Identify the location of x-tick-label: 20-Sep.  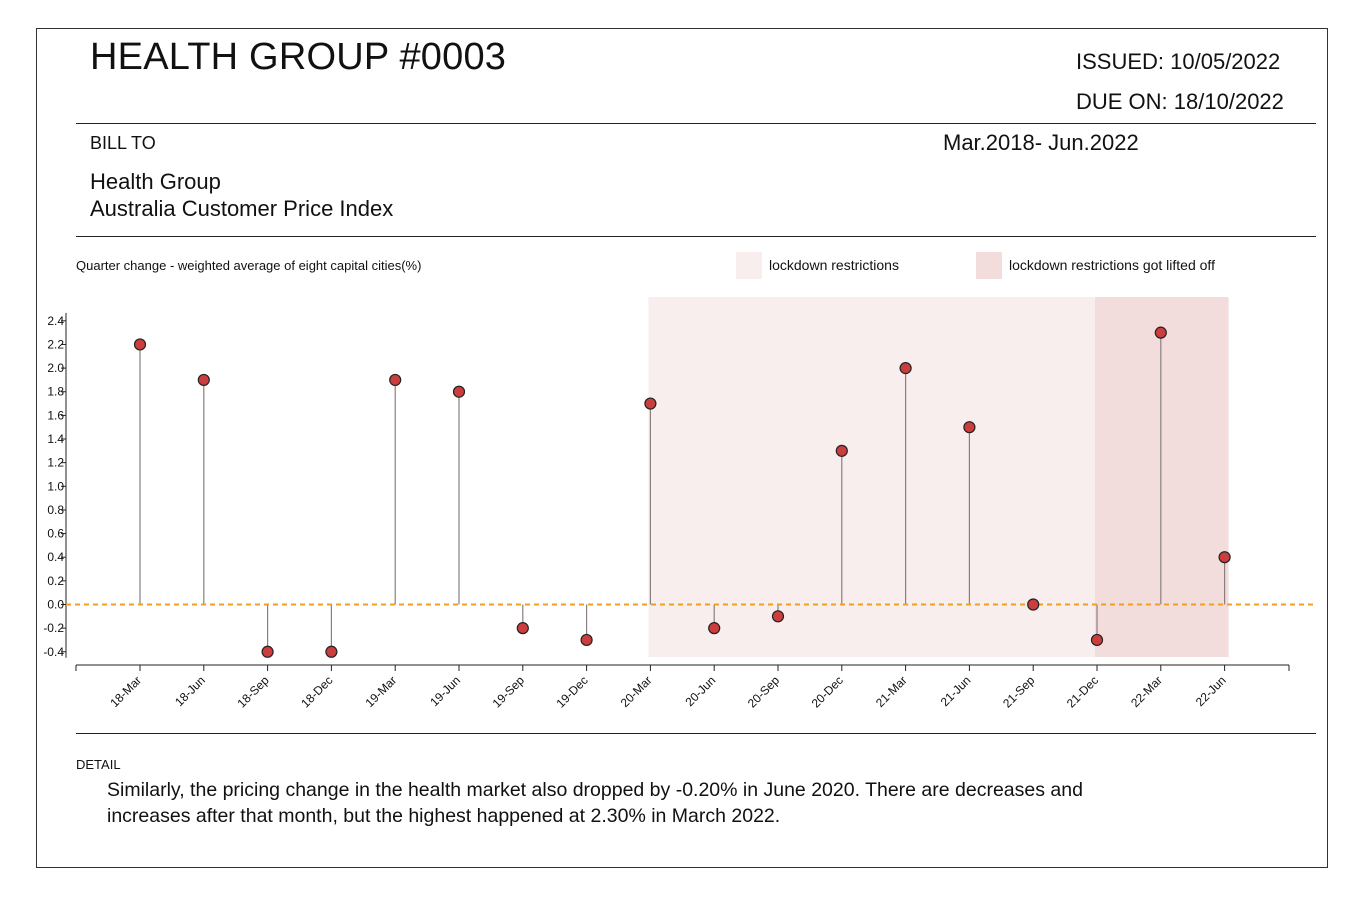
(763, 691).